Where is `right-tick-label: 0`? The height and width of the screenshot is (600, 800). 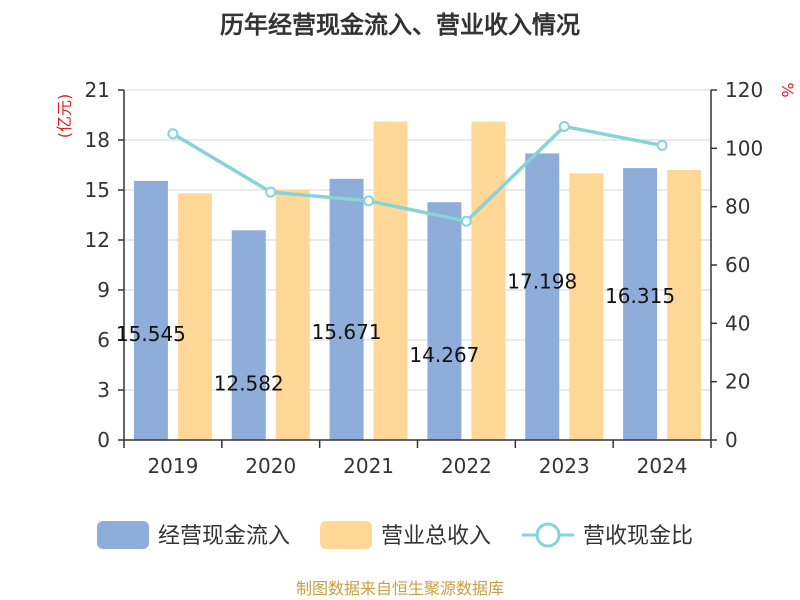 right-tick-label: 0 is located at coordinates (731, 440).